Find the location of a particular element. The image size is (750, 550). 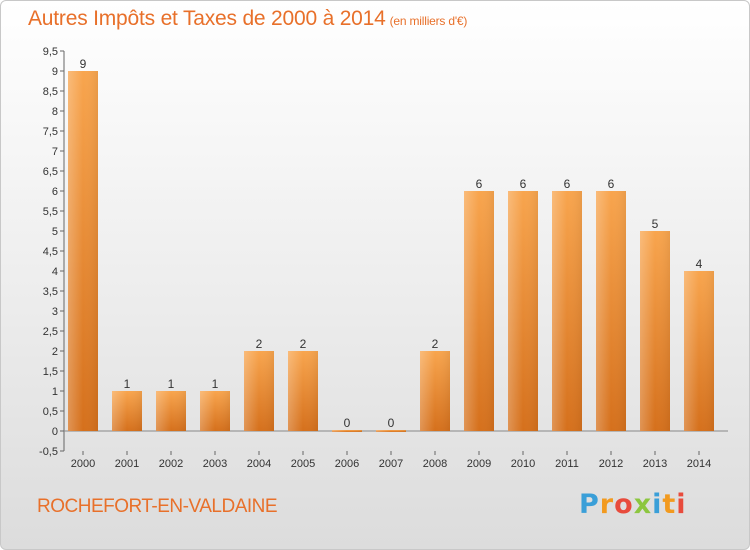

logo-letter: x is located at coordinates (643, 504).